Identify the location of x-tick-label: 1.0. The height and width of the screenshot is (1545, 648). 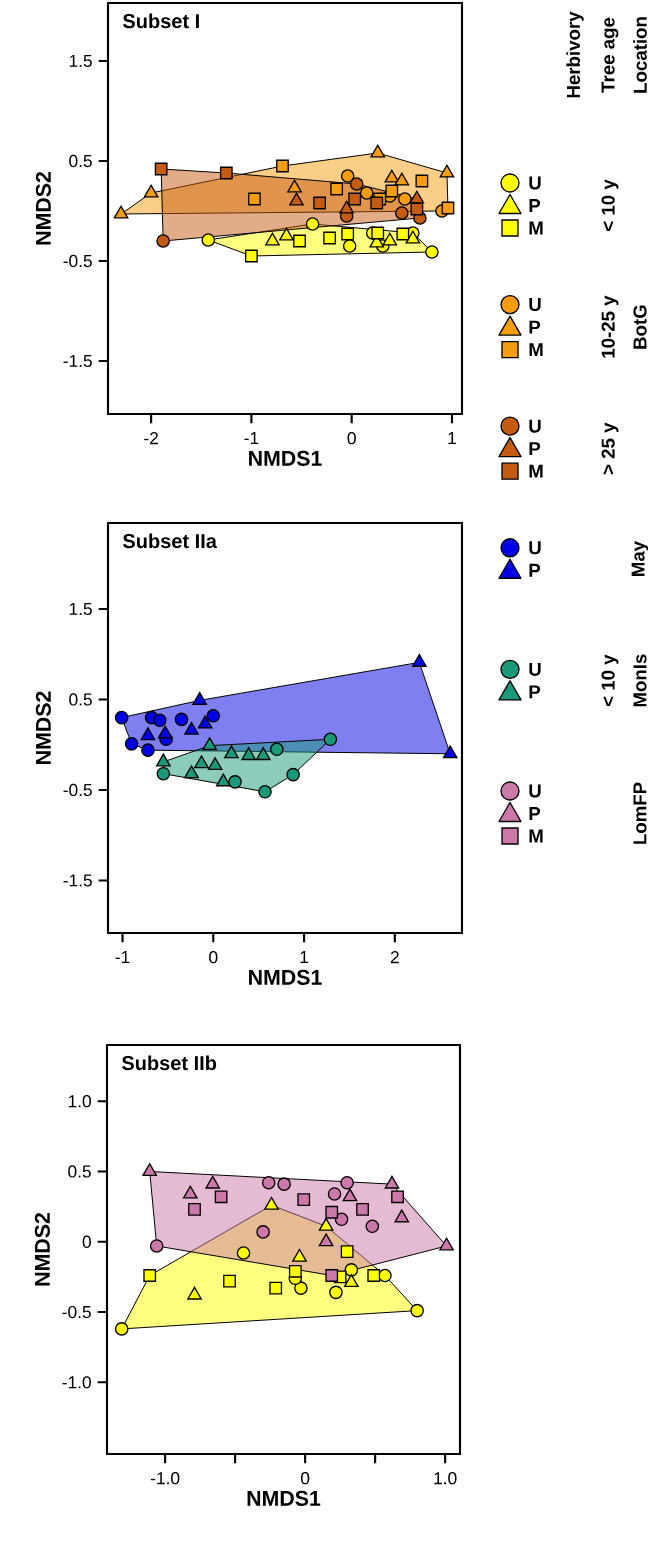
(445, 1478).